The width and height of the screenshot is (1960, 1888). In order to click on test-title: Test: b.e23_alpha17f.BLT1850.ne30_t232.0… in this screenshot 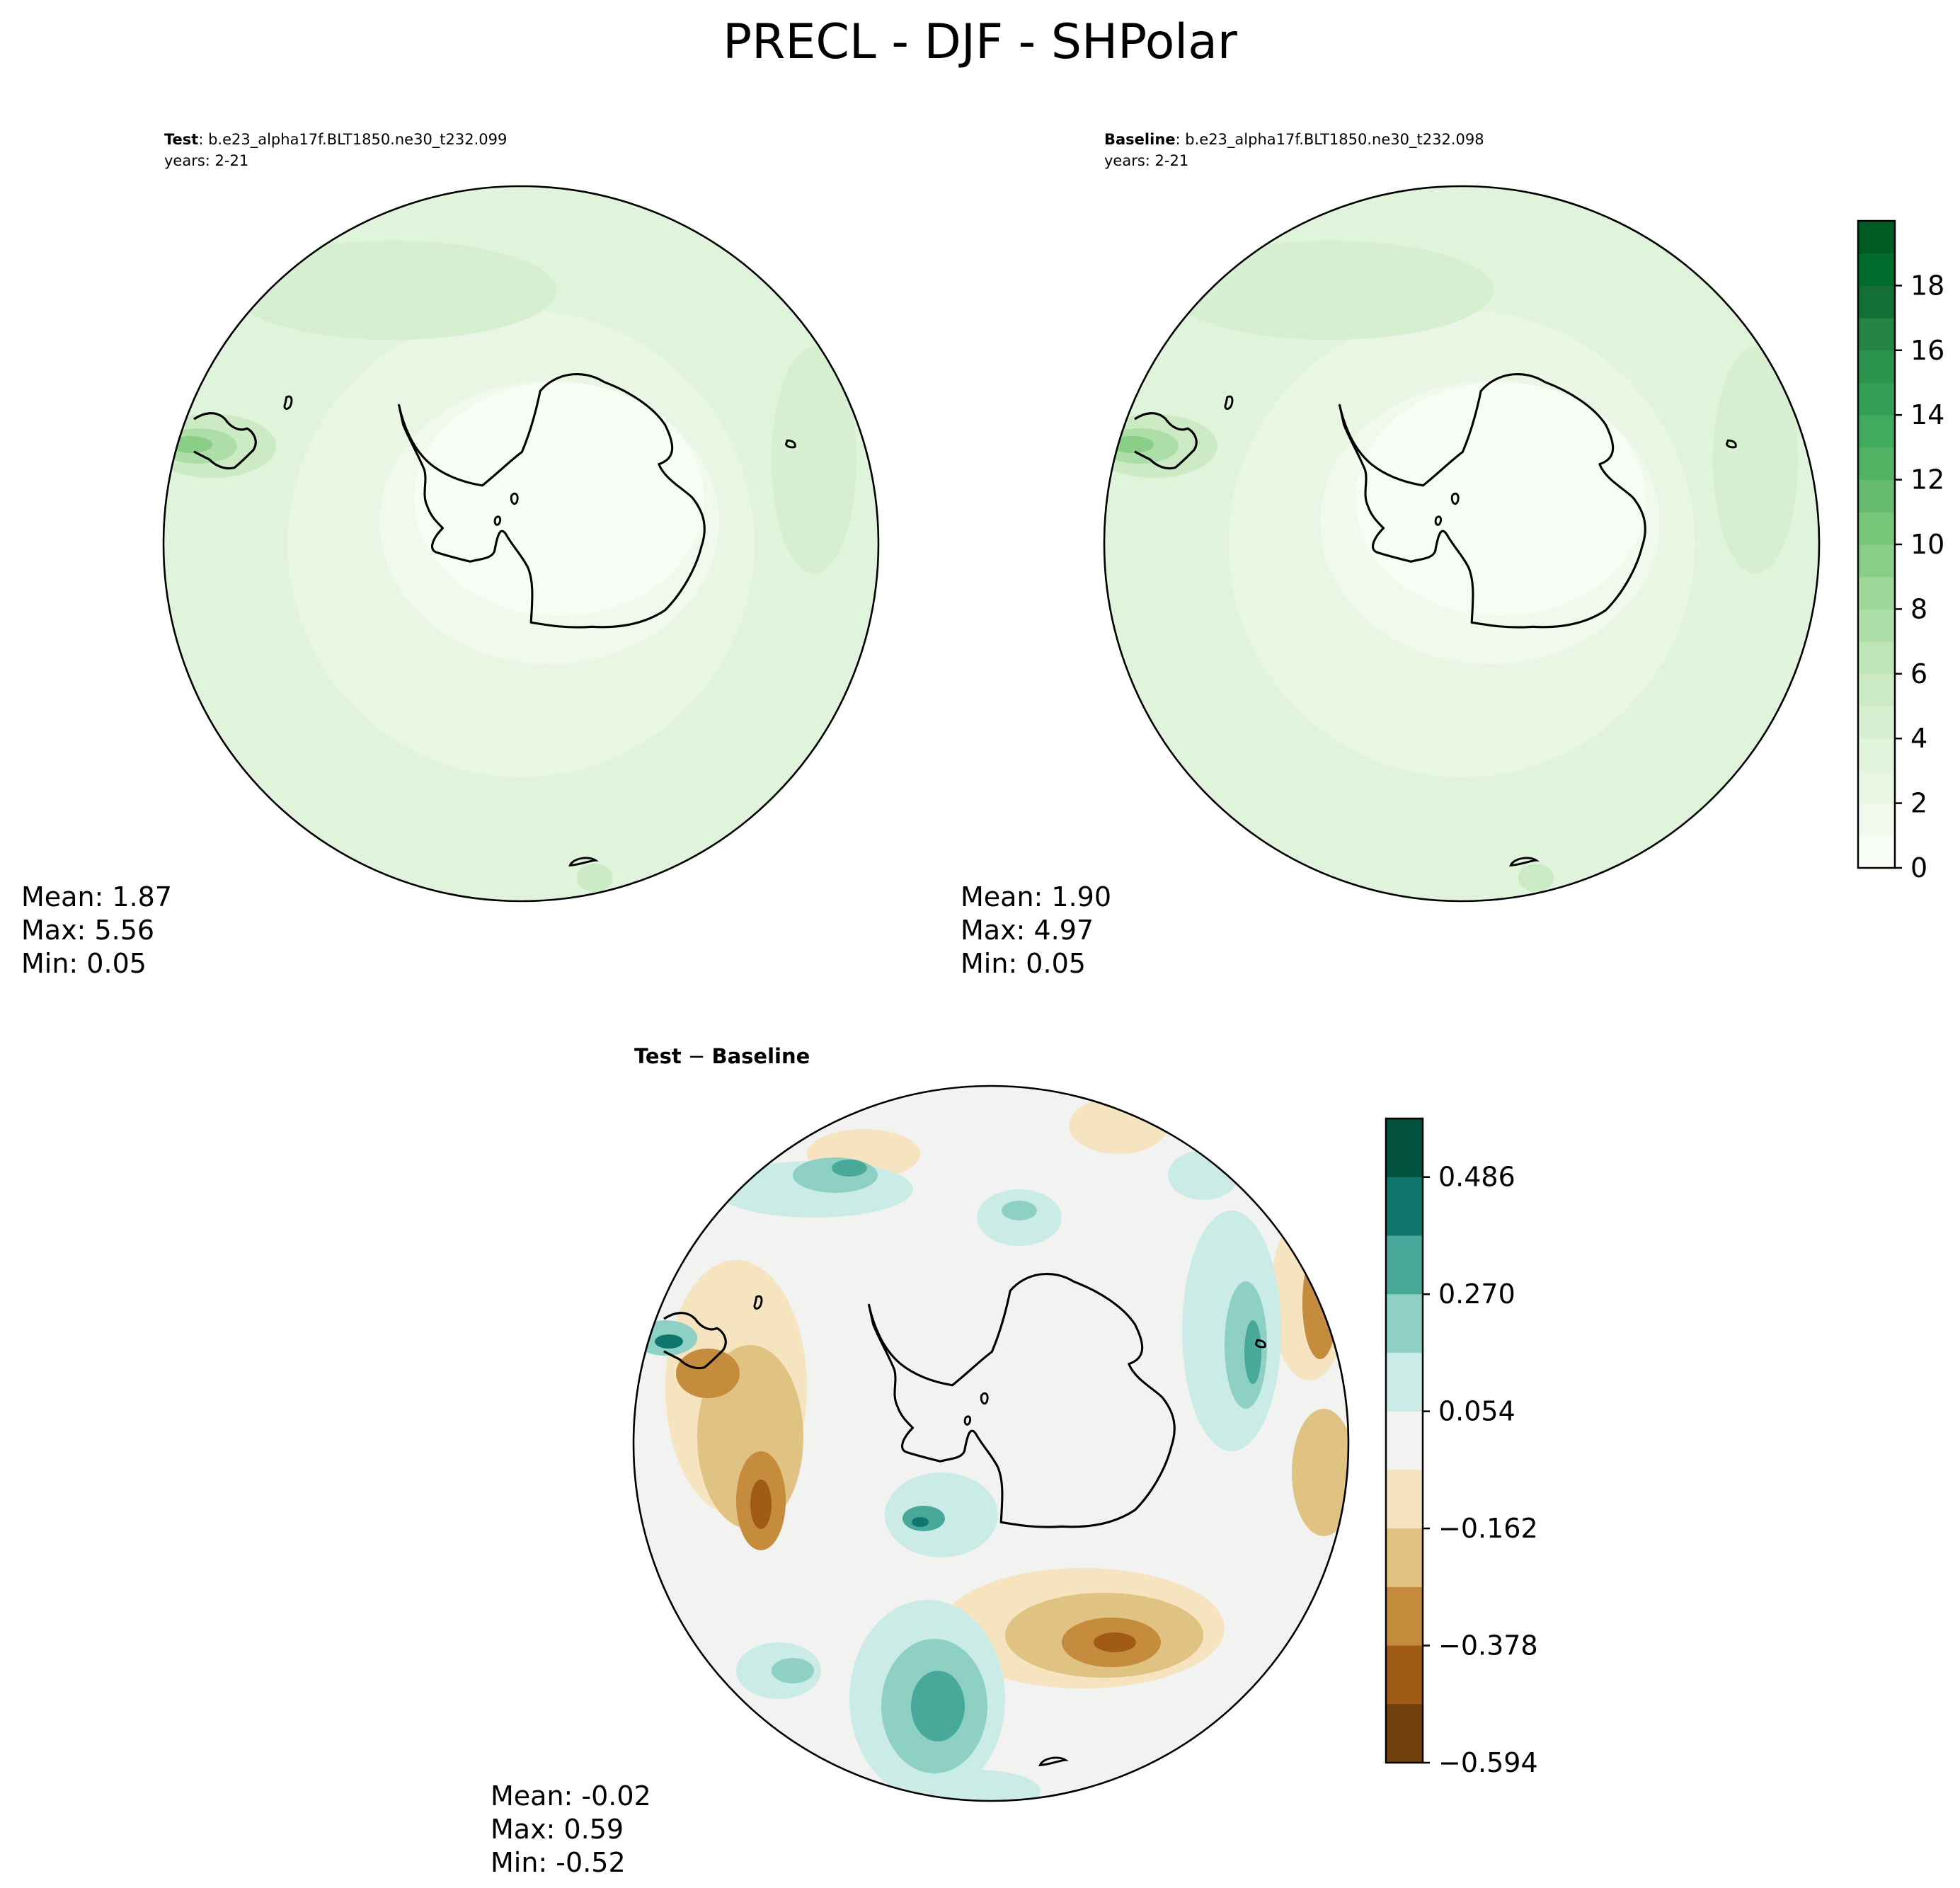, I will do `click(335, 140)`.